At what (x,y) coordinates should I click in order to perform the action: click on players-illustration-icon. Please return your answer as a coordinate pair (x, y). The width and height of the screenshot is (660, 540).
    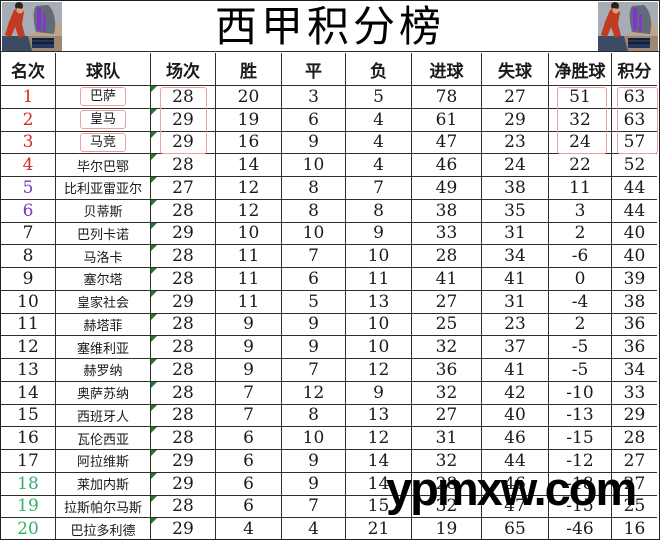
    Looking at the image, I should click on (628, 26).